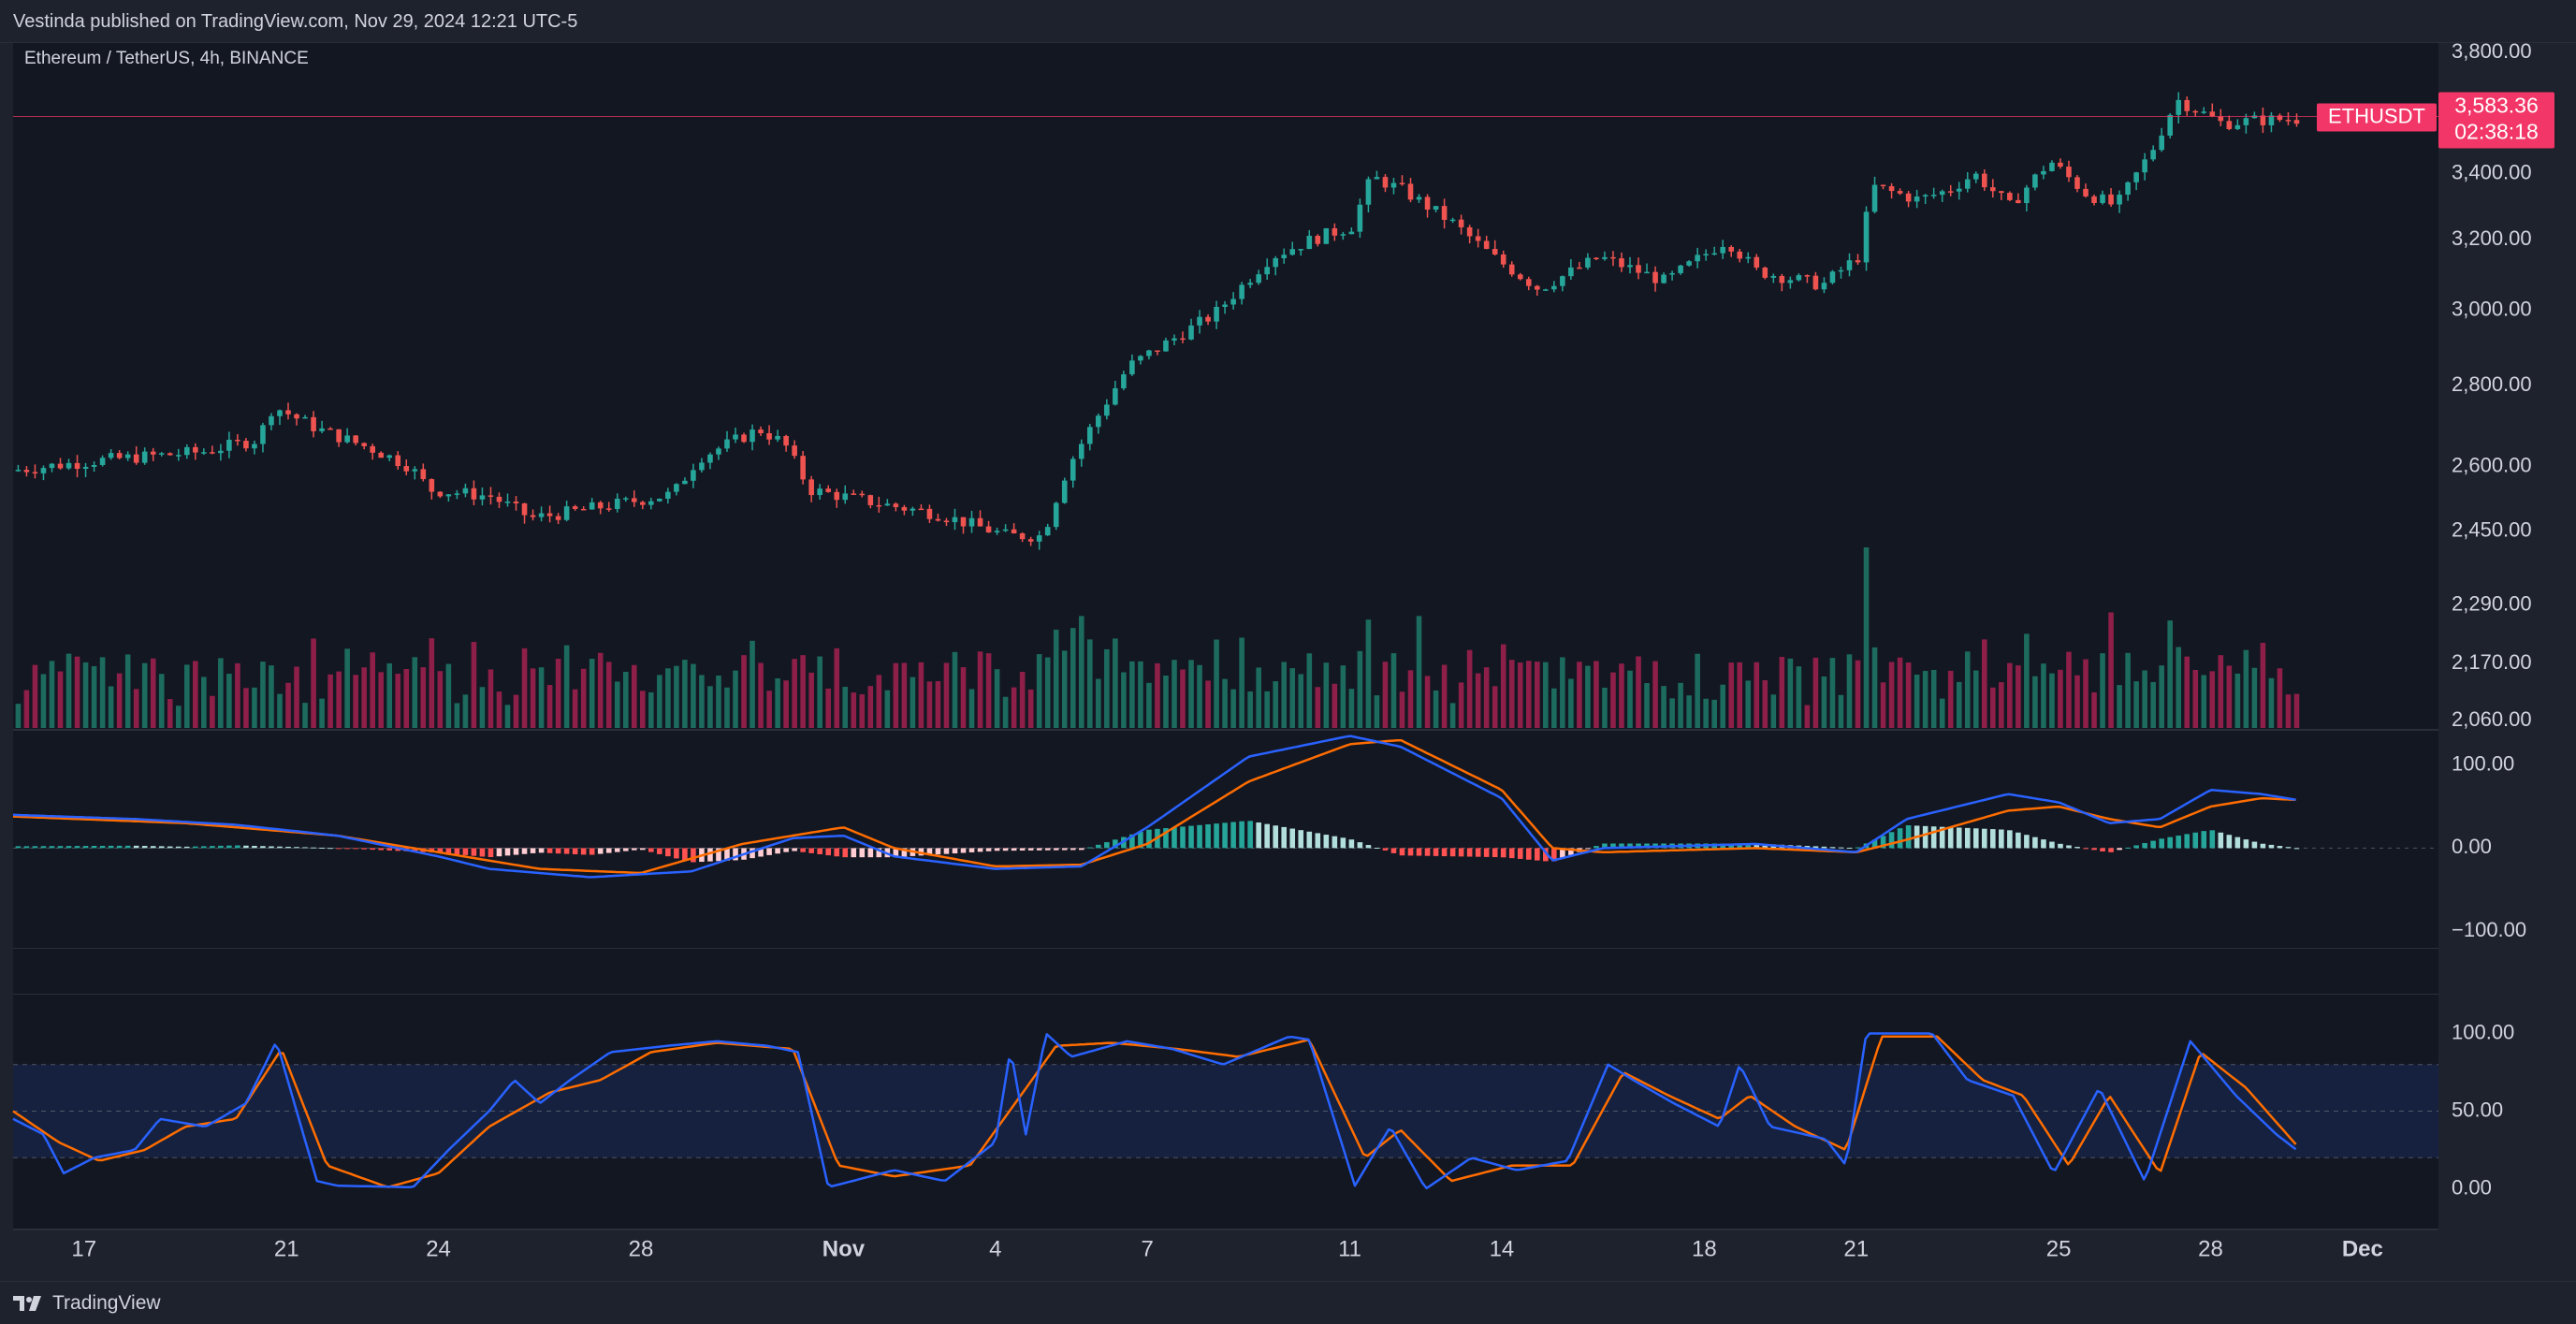  Describe the element at coordinates (106, 1302) in the screenshot. I see `brand-name: TradingView` at that location.